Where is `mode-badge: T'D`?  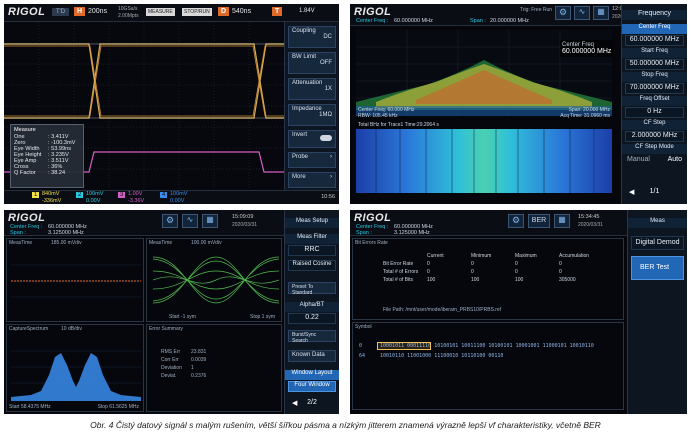
mode-badge: T'D is located at coordinates (61, 12).